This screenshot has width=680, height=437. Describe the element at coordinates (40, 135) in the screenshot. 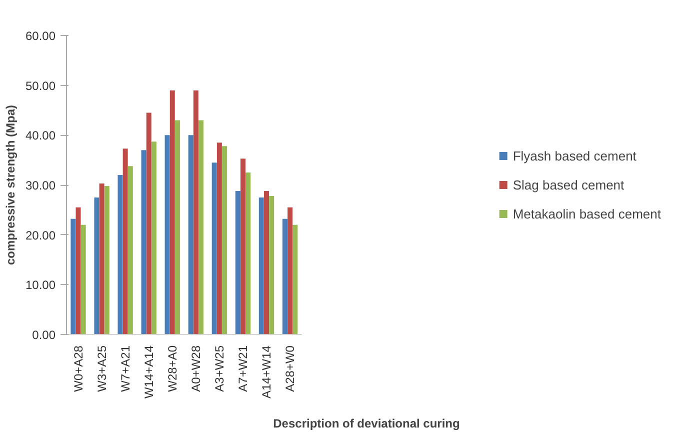

I see `y-tick-label: 40.00` at that location.